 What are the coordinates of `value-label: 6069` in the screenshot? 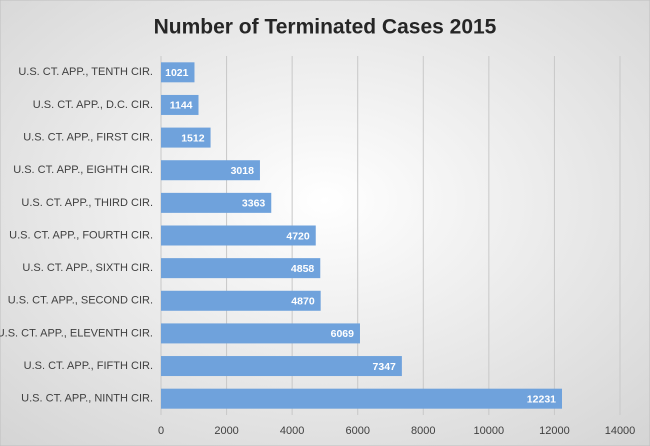 It's located at (343, 334).